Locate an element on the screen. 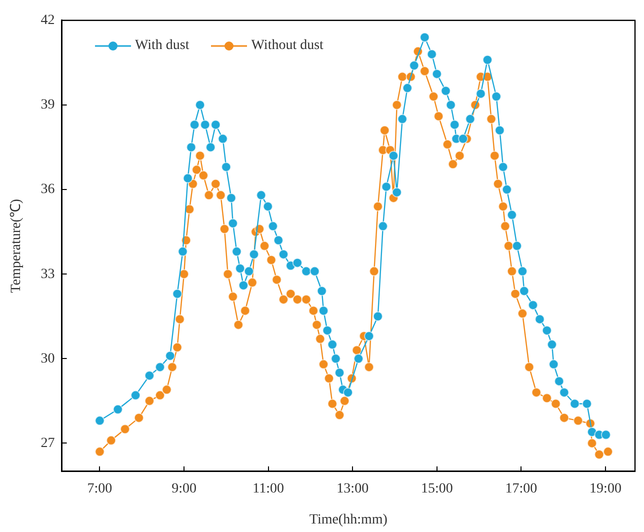 This screenshot has width=644, height=532. y-tick-label: 42 is located at coordinates (47, 20).